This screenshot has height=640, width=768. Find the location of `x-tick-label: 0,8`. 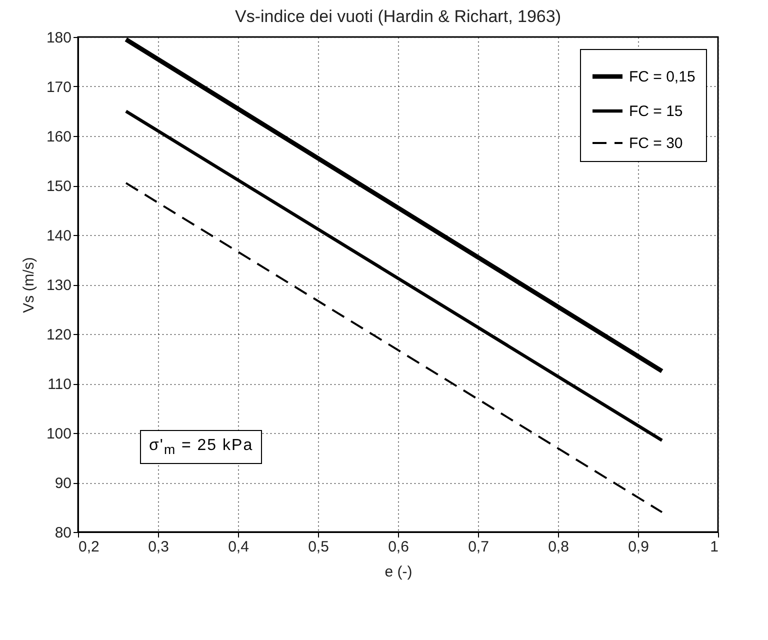

x-tick-label: 0,8 is located at coordinates (558, 547).